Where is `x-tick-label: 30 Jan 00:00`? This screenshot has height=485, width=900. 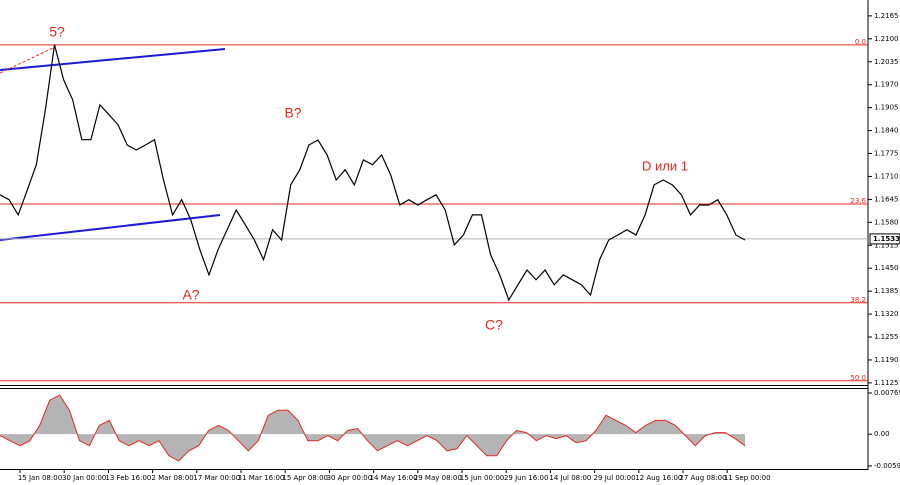
x-tick-label: 30 Jan 00:00 is located at coordinates (84, 478).